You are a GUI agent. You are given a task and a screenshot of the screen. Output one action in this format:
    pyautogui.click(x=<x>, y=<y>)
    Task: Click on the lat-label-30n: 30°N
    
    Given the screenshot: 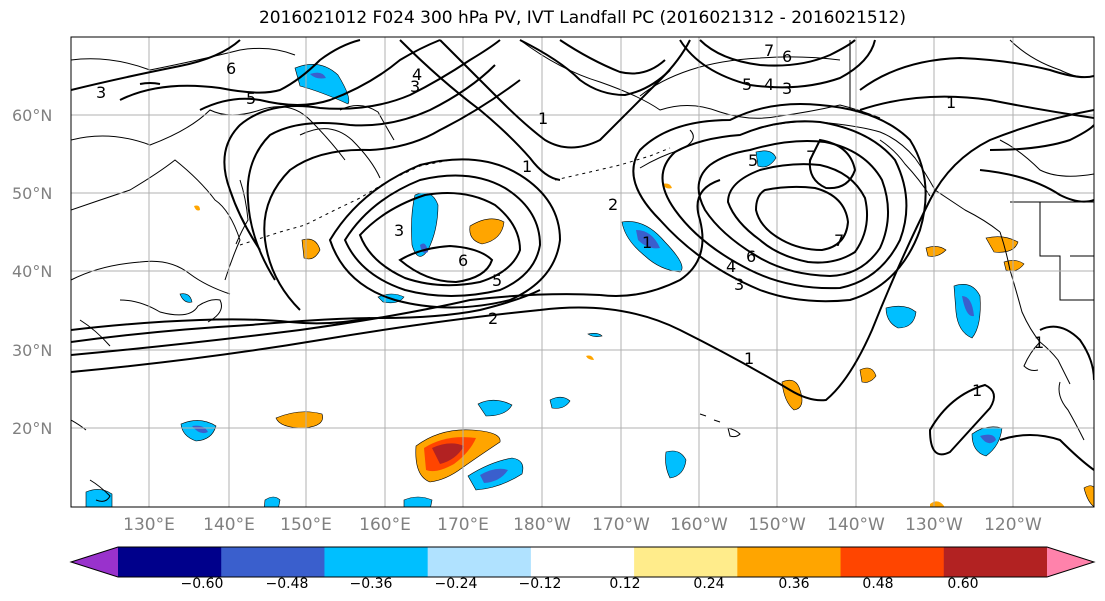 What is the action you would take?
    pyautogui.click(x=32, y=350)
    